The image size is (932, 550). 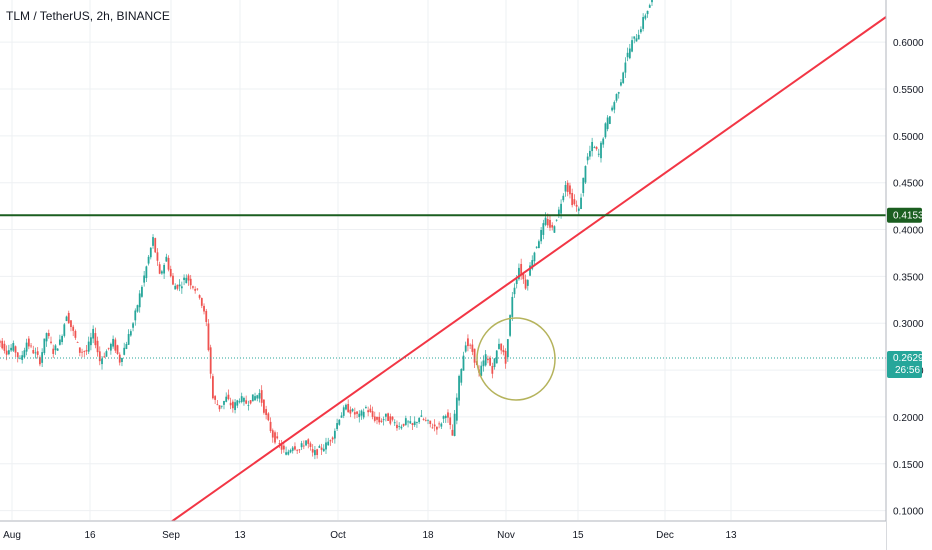 What do you see at coordinates (171, 535) in the screenshot?
I see `x-tick-label: Sep` at bounding box center [171, 535].